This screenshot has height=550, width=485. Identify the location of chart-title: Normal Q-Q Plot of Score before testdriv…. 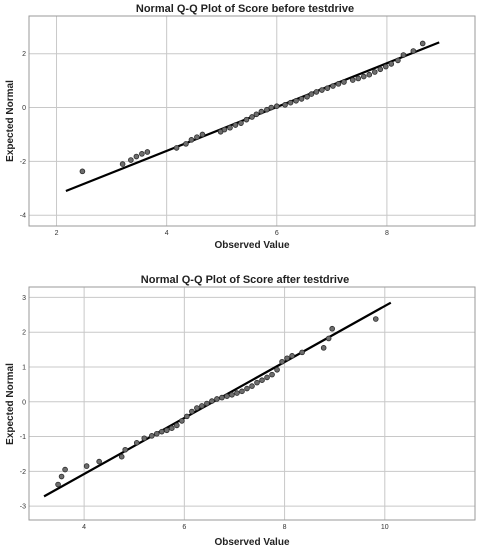
(245, 9).